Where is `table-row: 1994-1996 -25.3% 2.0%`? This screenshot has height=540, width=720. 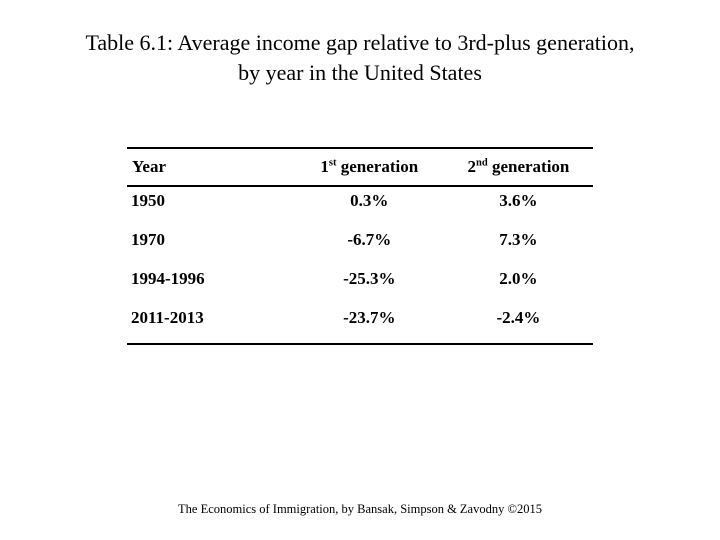
table-row: 1994-1996 -25.3% 2.0% is located at coordinates (360, 284).